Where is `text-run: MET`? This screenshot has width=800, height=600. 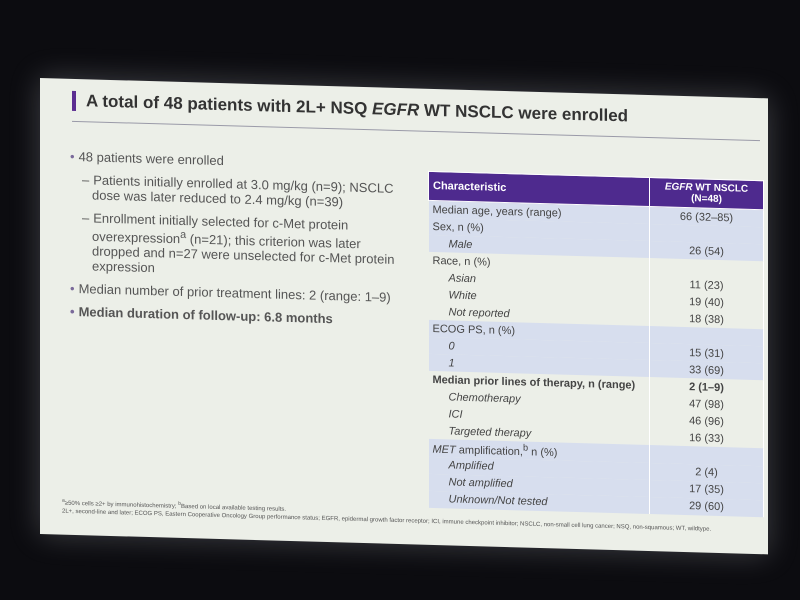
text-run: MET is located at coordinates (444, 450).